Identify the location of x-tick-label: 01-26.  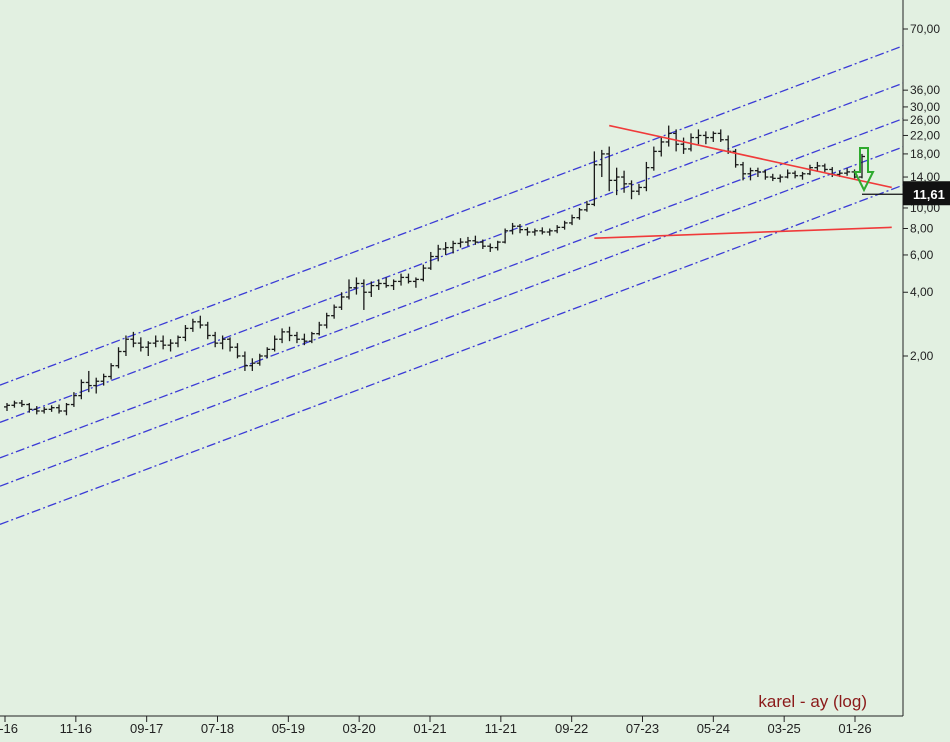
(854, 728).